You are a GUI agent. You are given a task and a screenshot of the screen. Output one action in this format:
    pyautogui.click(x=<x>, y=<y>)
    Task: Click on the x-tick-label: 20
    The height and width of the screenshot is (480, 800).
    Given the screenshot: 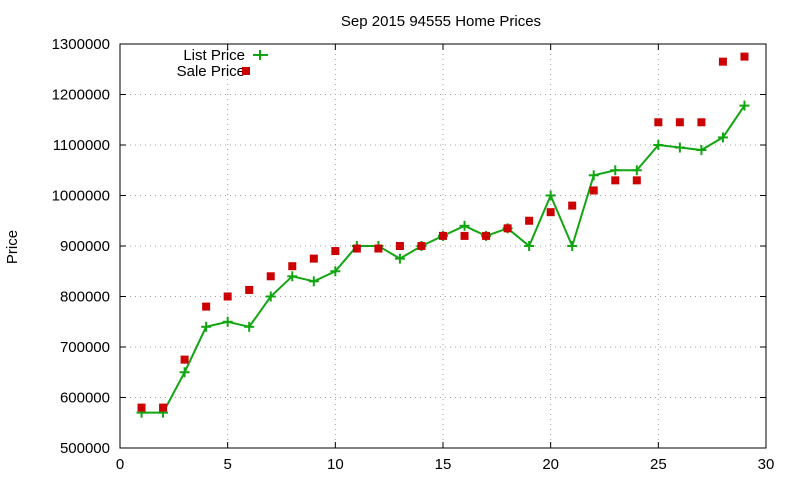 What is the action you would take?
    pyautogui.click(x=550, y=464)
    